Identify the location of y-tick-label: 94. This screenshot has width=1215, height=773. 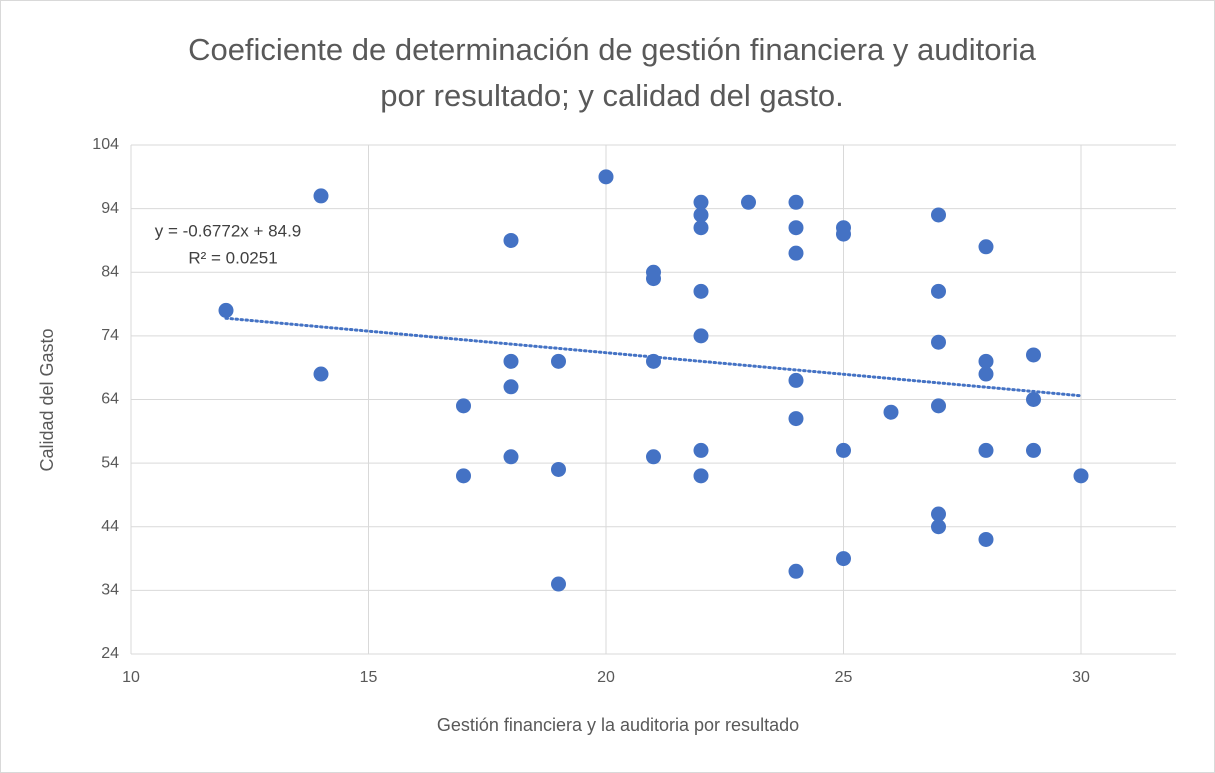
(110, 208).